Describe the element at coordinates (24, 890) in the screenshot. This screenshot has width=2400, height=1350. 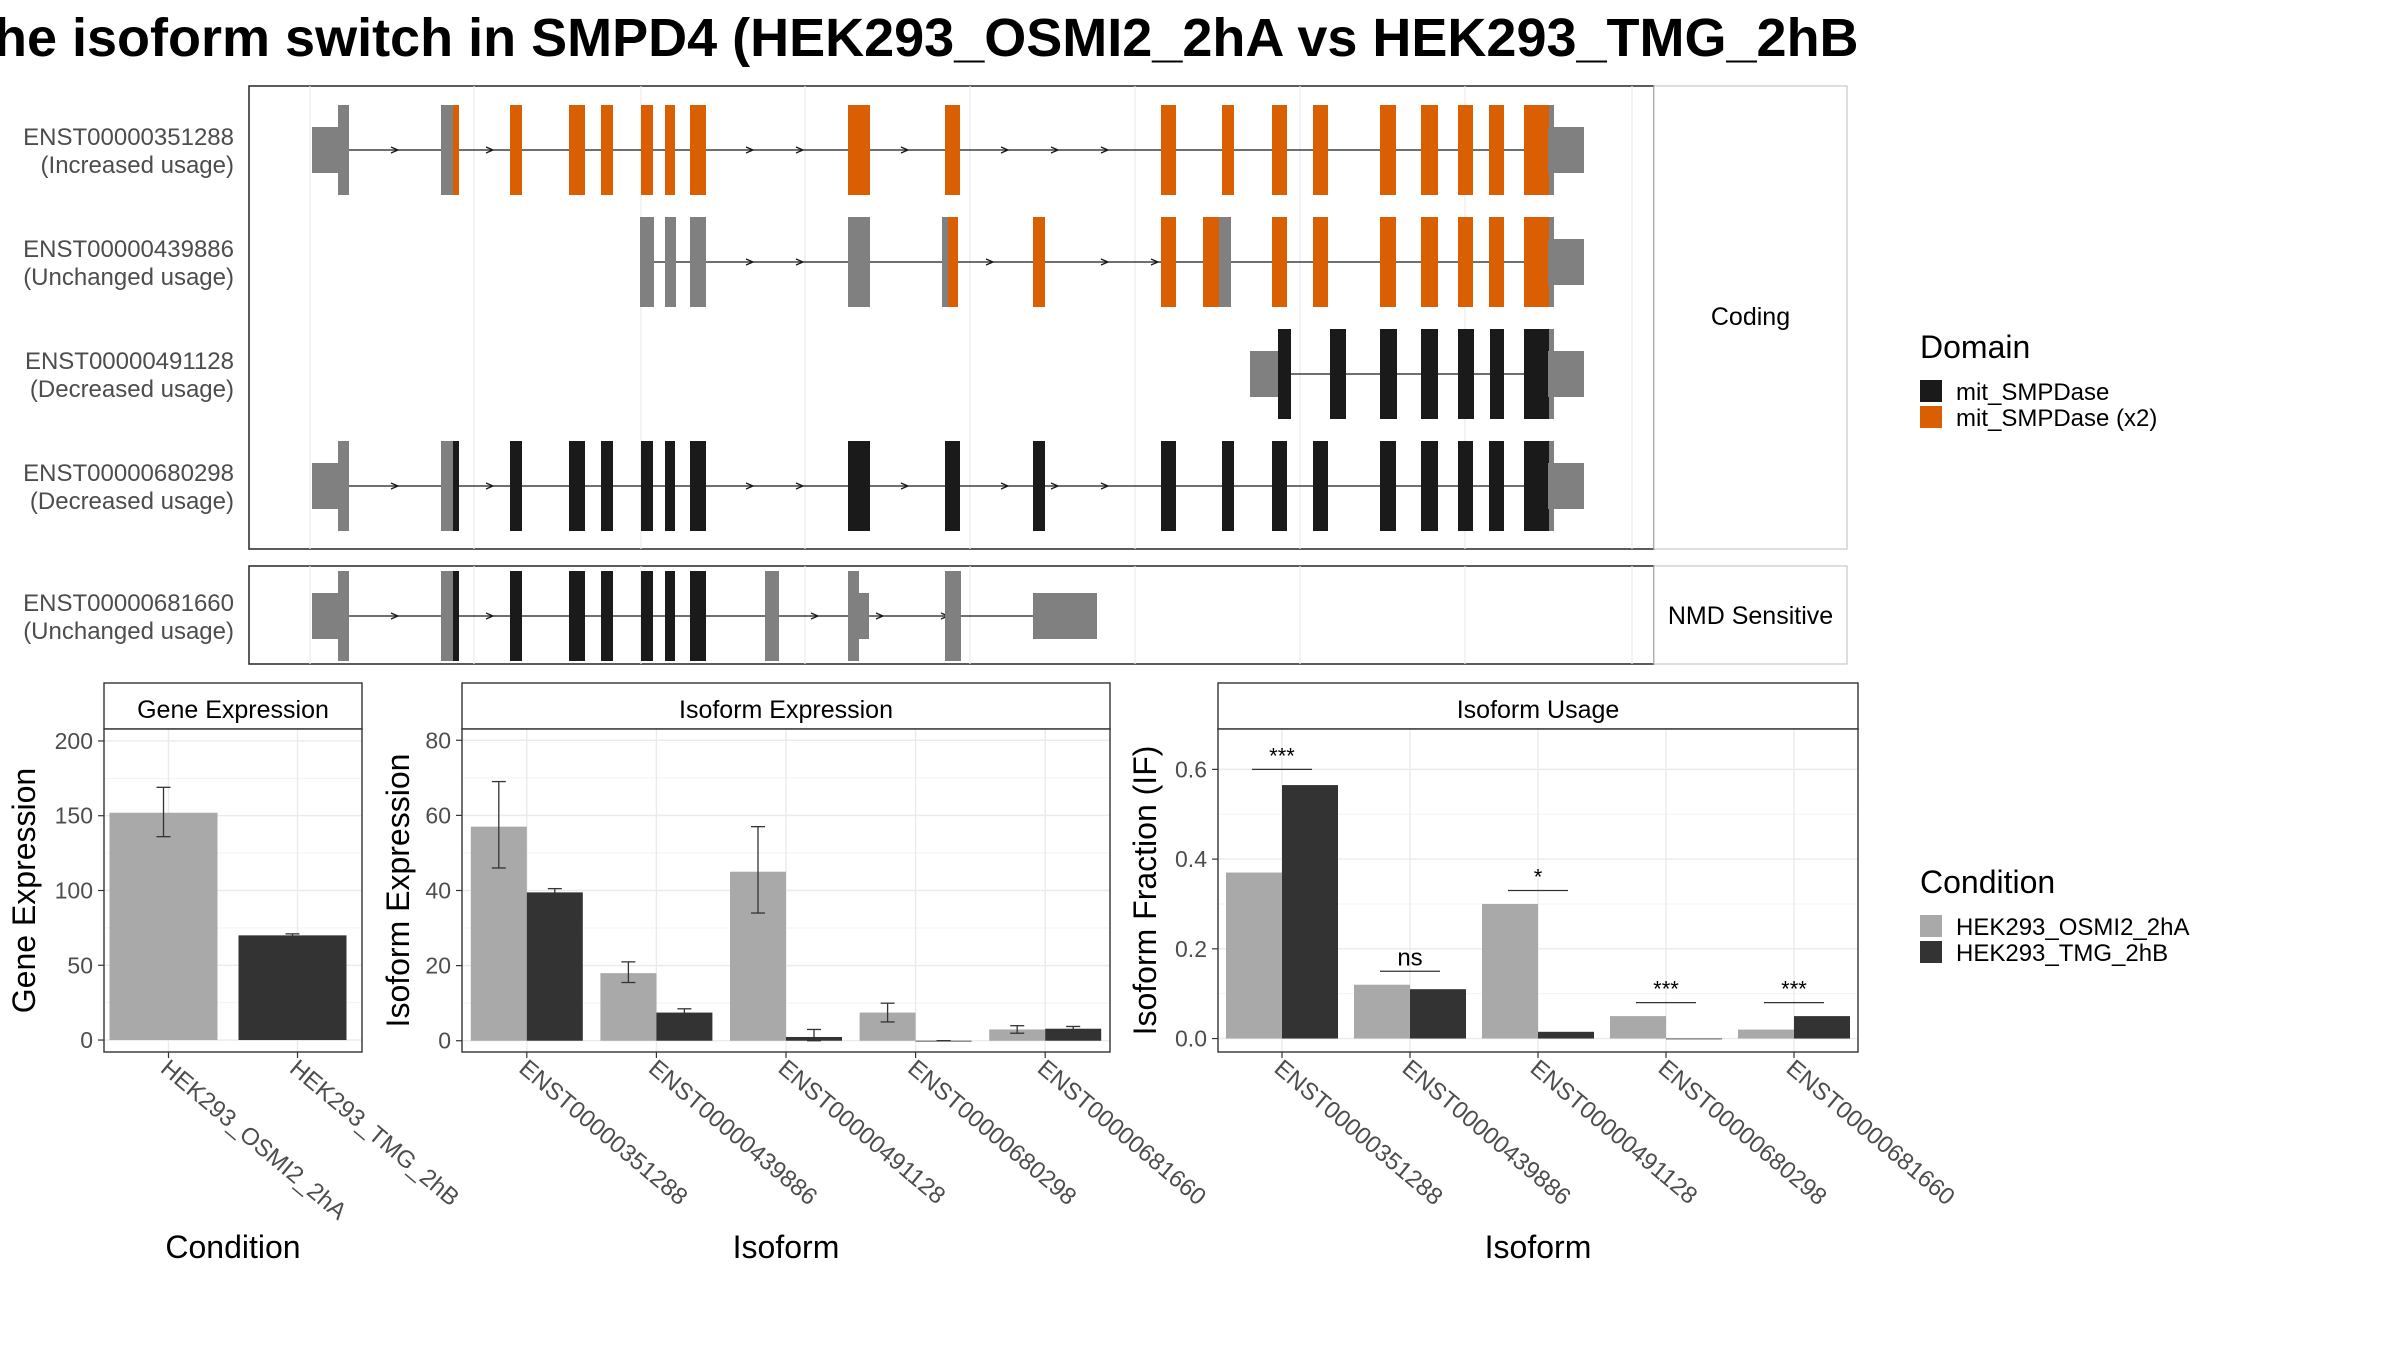
I see `y-axis-title: Gene Expression` at that location.